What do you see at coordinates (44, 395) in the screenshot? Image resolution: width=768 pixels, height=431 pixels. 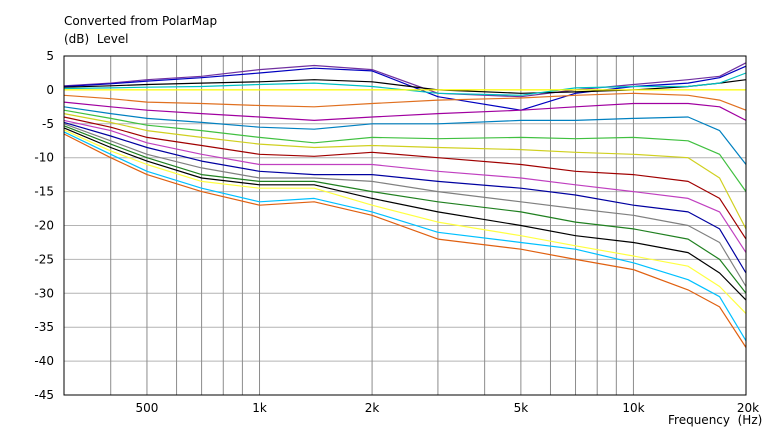 I see `y-tick-label: -45` at bounding box center [44, 395].